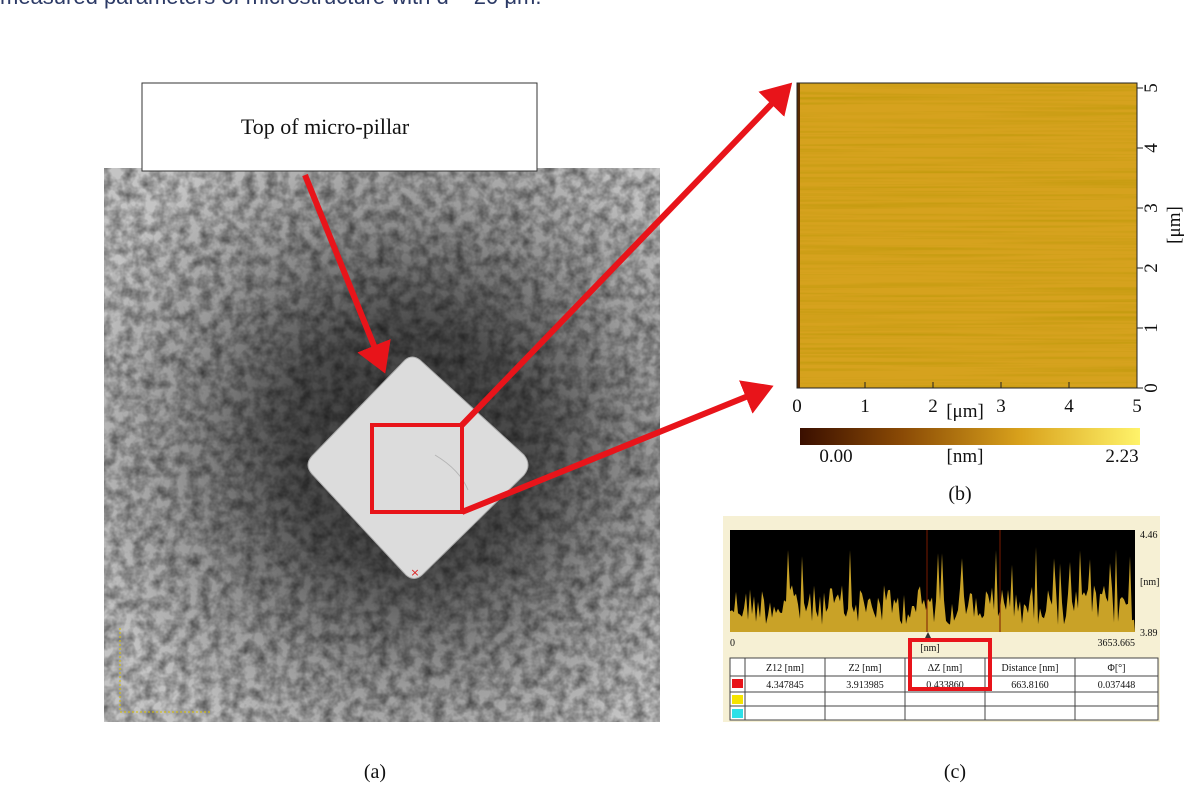  I want to click on table-cell: 4.347845, so click(785, 685).